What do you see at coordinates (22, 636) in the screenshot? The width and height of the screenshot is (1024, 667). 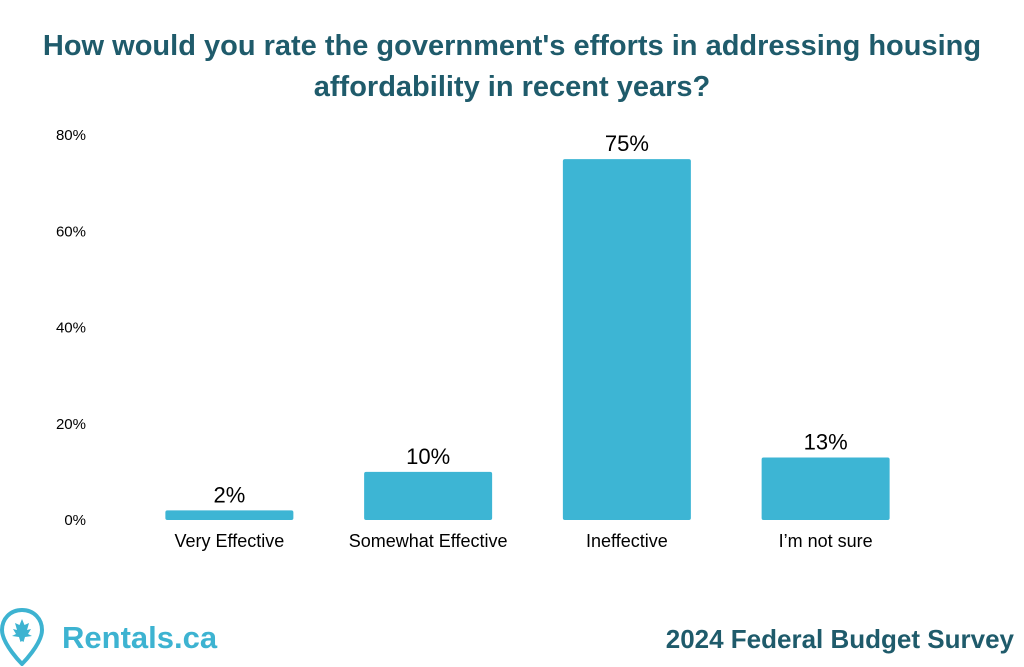 I see `maple-leaf-pin-icon` at bounding box center [22, 636].